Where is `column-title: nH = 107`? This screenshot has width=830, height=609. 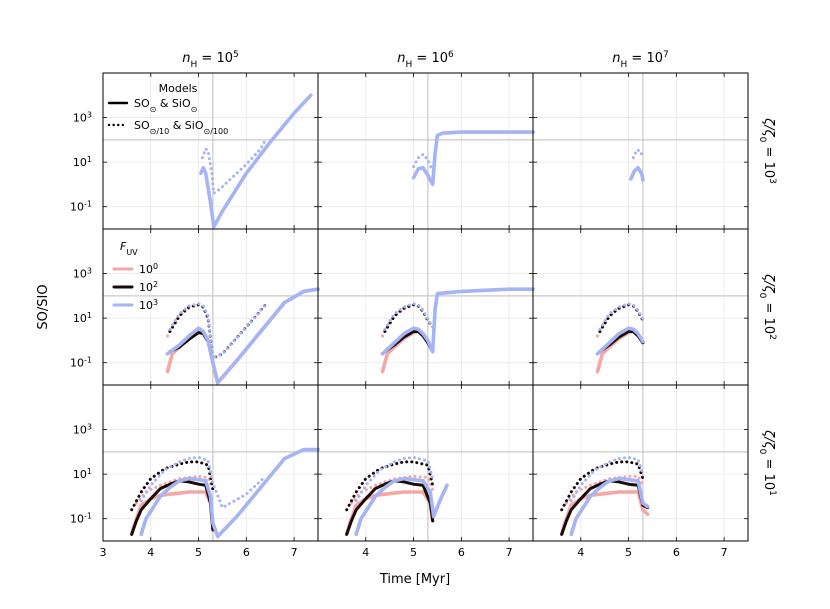 column-title: nH = 107 is located at coordinates (640, 60).